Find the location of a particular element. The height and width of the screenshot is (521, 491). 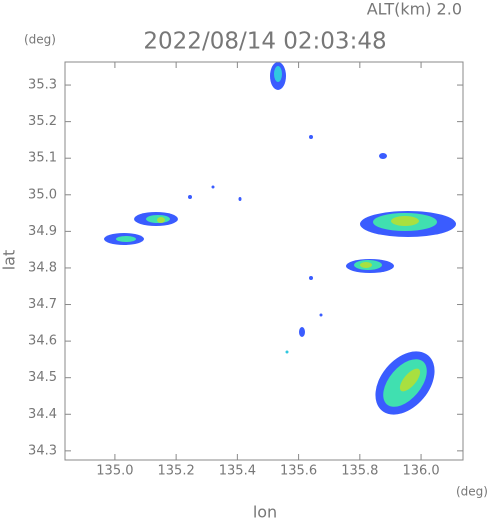

y-tick-label: 34.5 is located at coordinates (42, 377).